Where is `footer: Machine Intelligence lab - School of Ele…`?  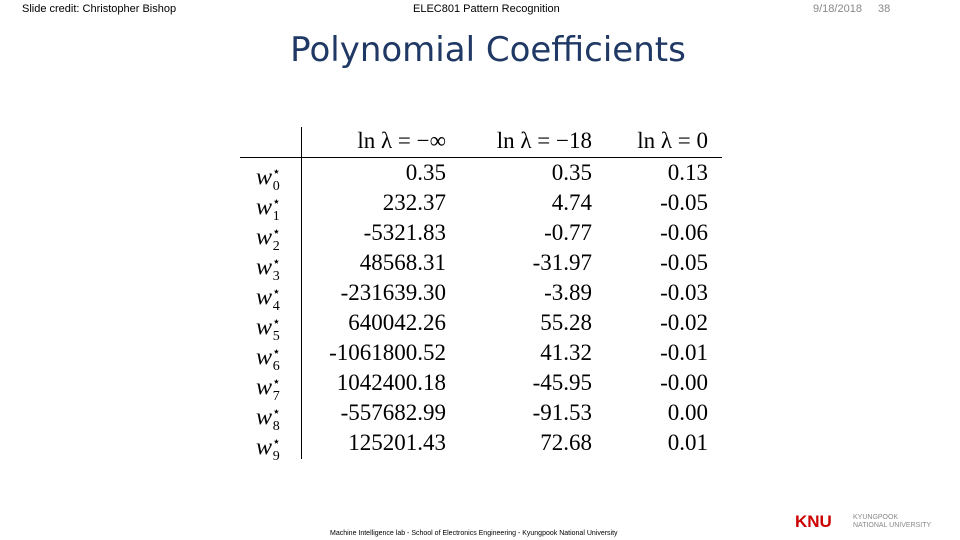
footer: Machine Intelligence lab - School of Ele… is located at coordinates (474, 533).